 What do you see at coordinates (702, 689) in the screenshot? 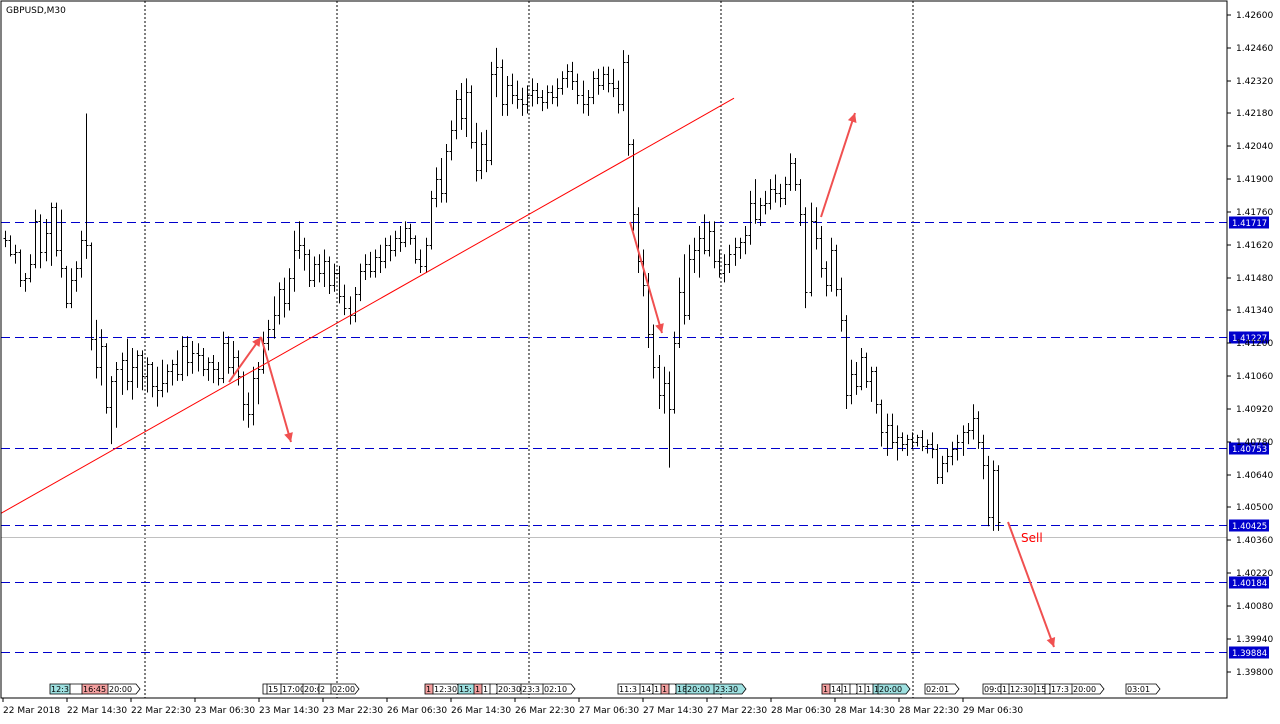
I see `event-tag: 20:00` at bounding box center [702, 689].